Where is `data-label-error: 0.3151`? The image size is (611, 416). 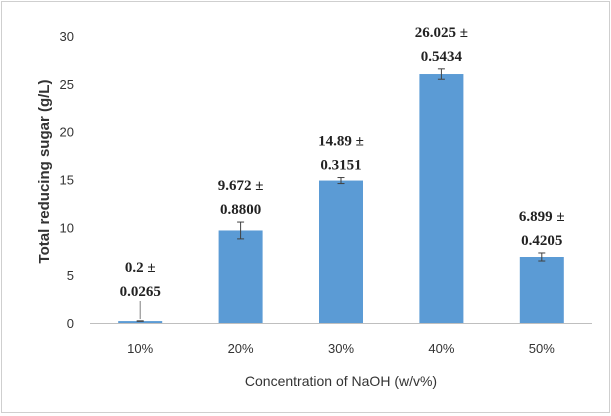
data-label-error: 0.3151 is located at coordinates (340, 166).